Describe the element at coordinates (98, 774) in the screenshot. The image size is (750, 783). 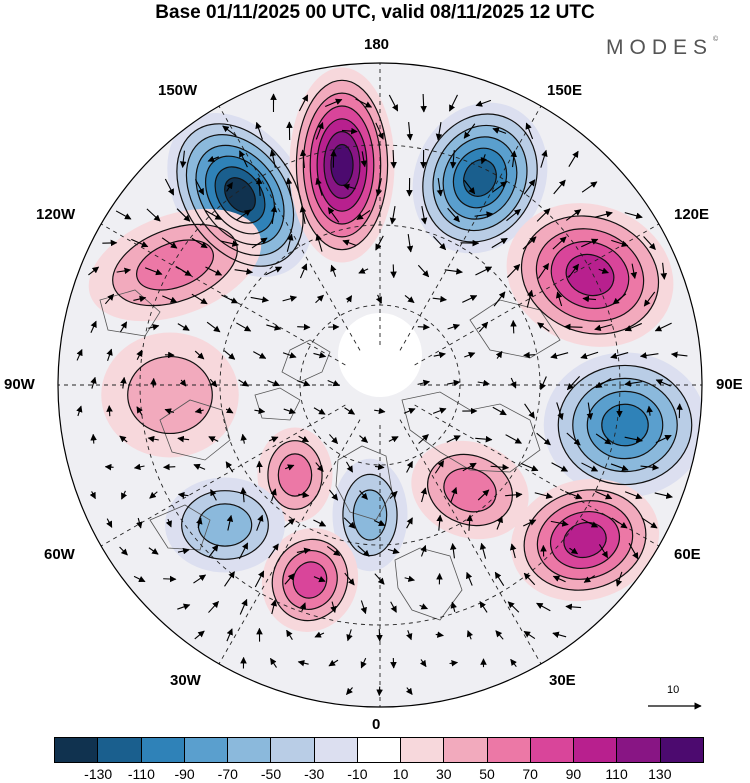
I see `colorbar-tick-label: -130` at that location.